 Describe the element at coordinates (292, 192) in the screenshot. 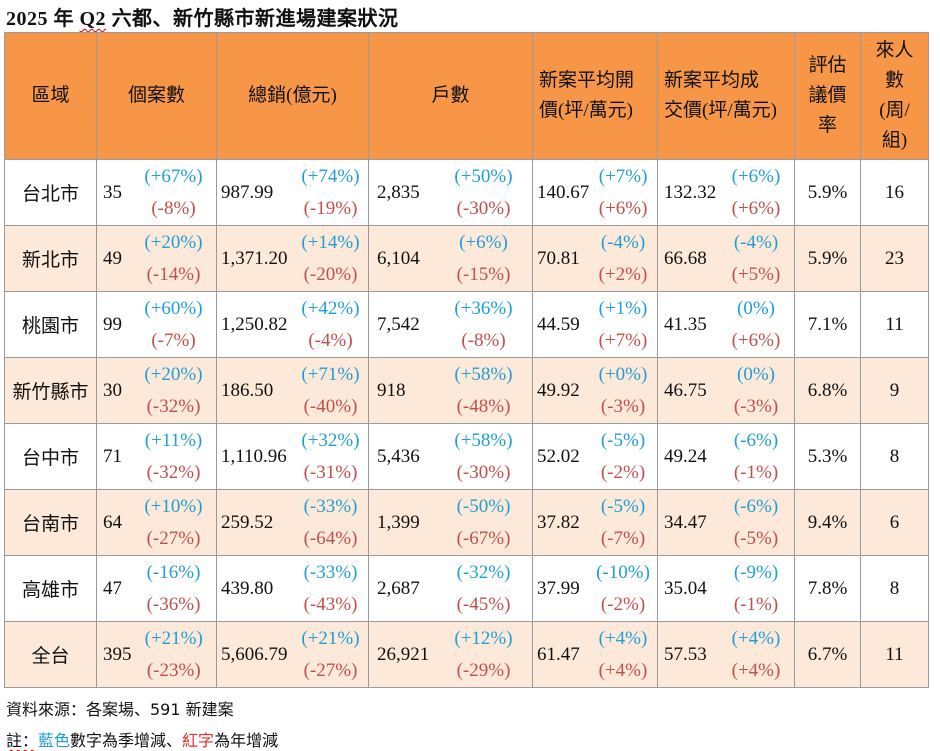

I see `sales-cell: 987.99 (+74%) (-19%)` at that location.